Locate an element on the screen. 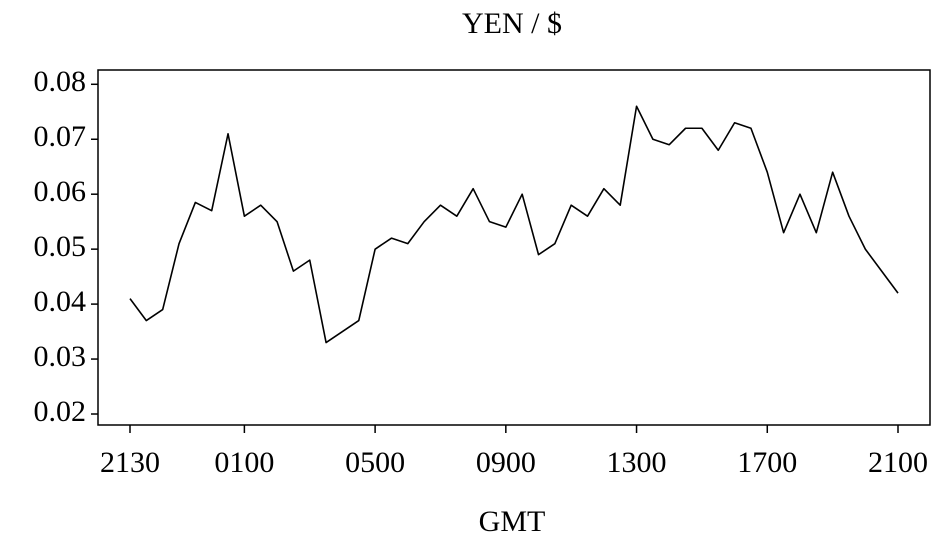 This screenshot has height=548, width=940. x-tick-label: 1700 is located at coordinates (767, 462).